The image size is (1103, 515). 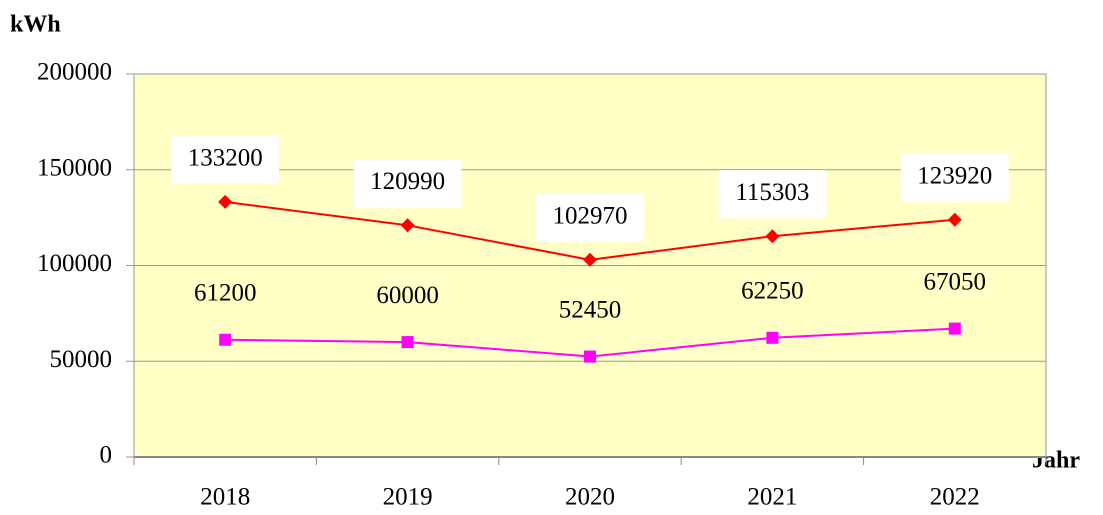 What do you see at coordinates (74, 72) in the screenshot?
I see `y-tick-label: 200000` at bounding box center [74, 72].